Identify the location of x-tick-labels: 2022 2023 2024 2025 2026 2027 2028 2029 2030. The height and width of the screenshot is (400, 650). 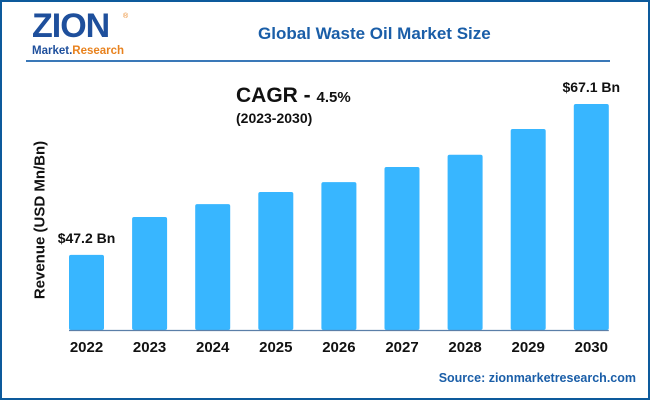
(339, 347).